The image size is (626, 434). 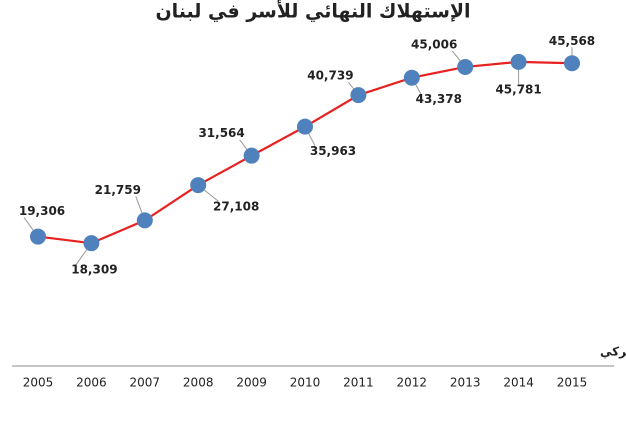 I want to click on value-label: 27,108, so click(x=236, y=207).